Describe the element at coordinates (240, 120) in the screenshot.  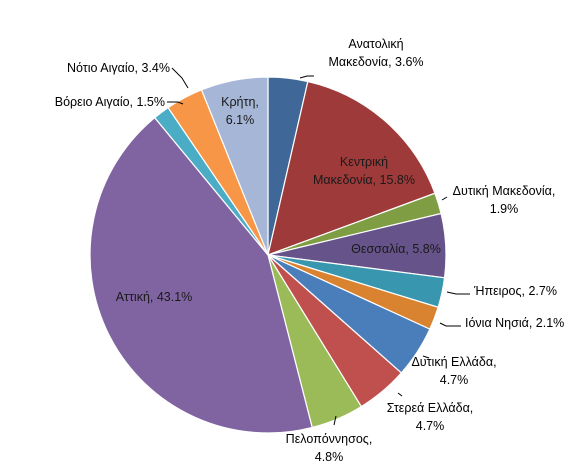
I see `slice-label-line: 6.1%` at that location.